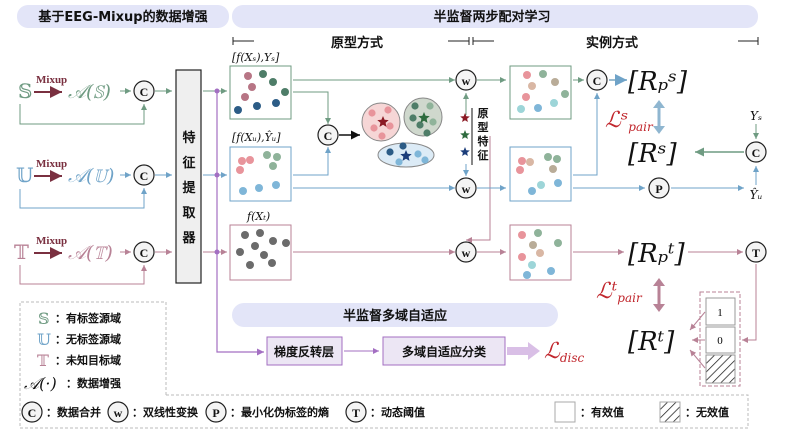 This screenshot has height=444, width=790. I want to click on legend-U-symbol: 𝕌, so click(44, 339).